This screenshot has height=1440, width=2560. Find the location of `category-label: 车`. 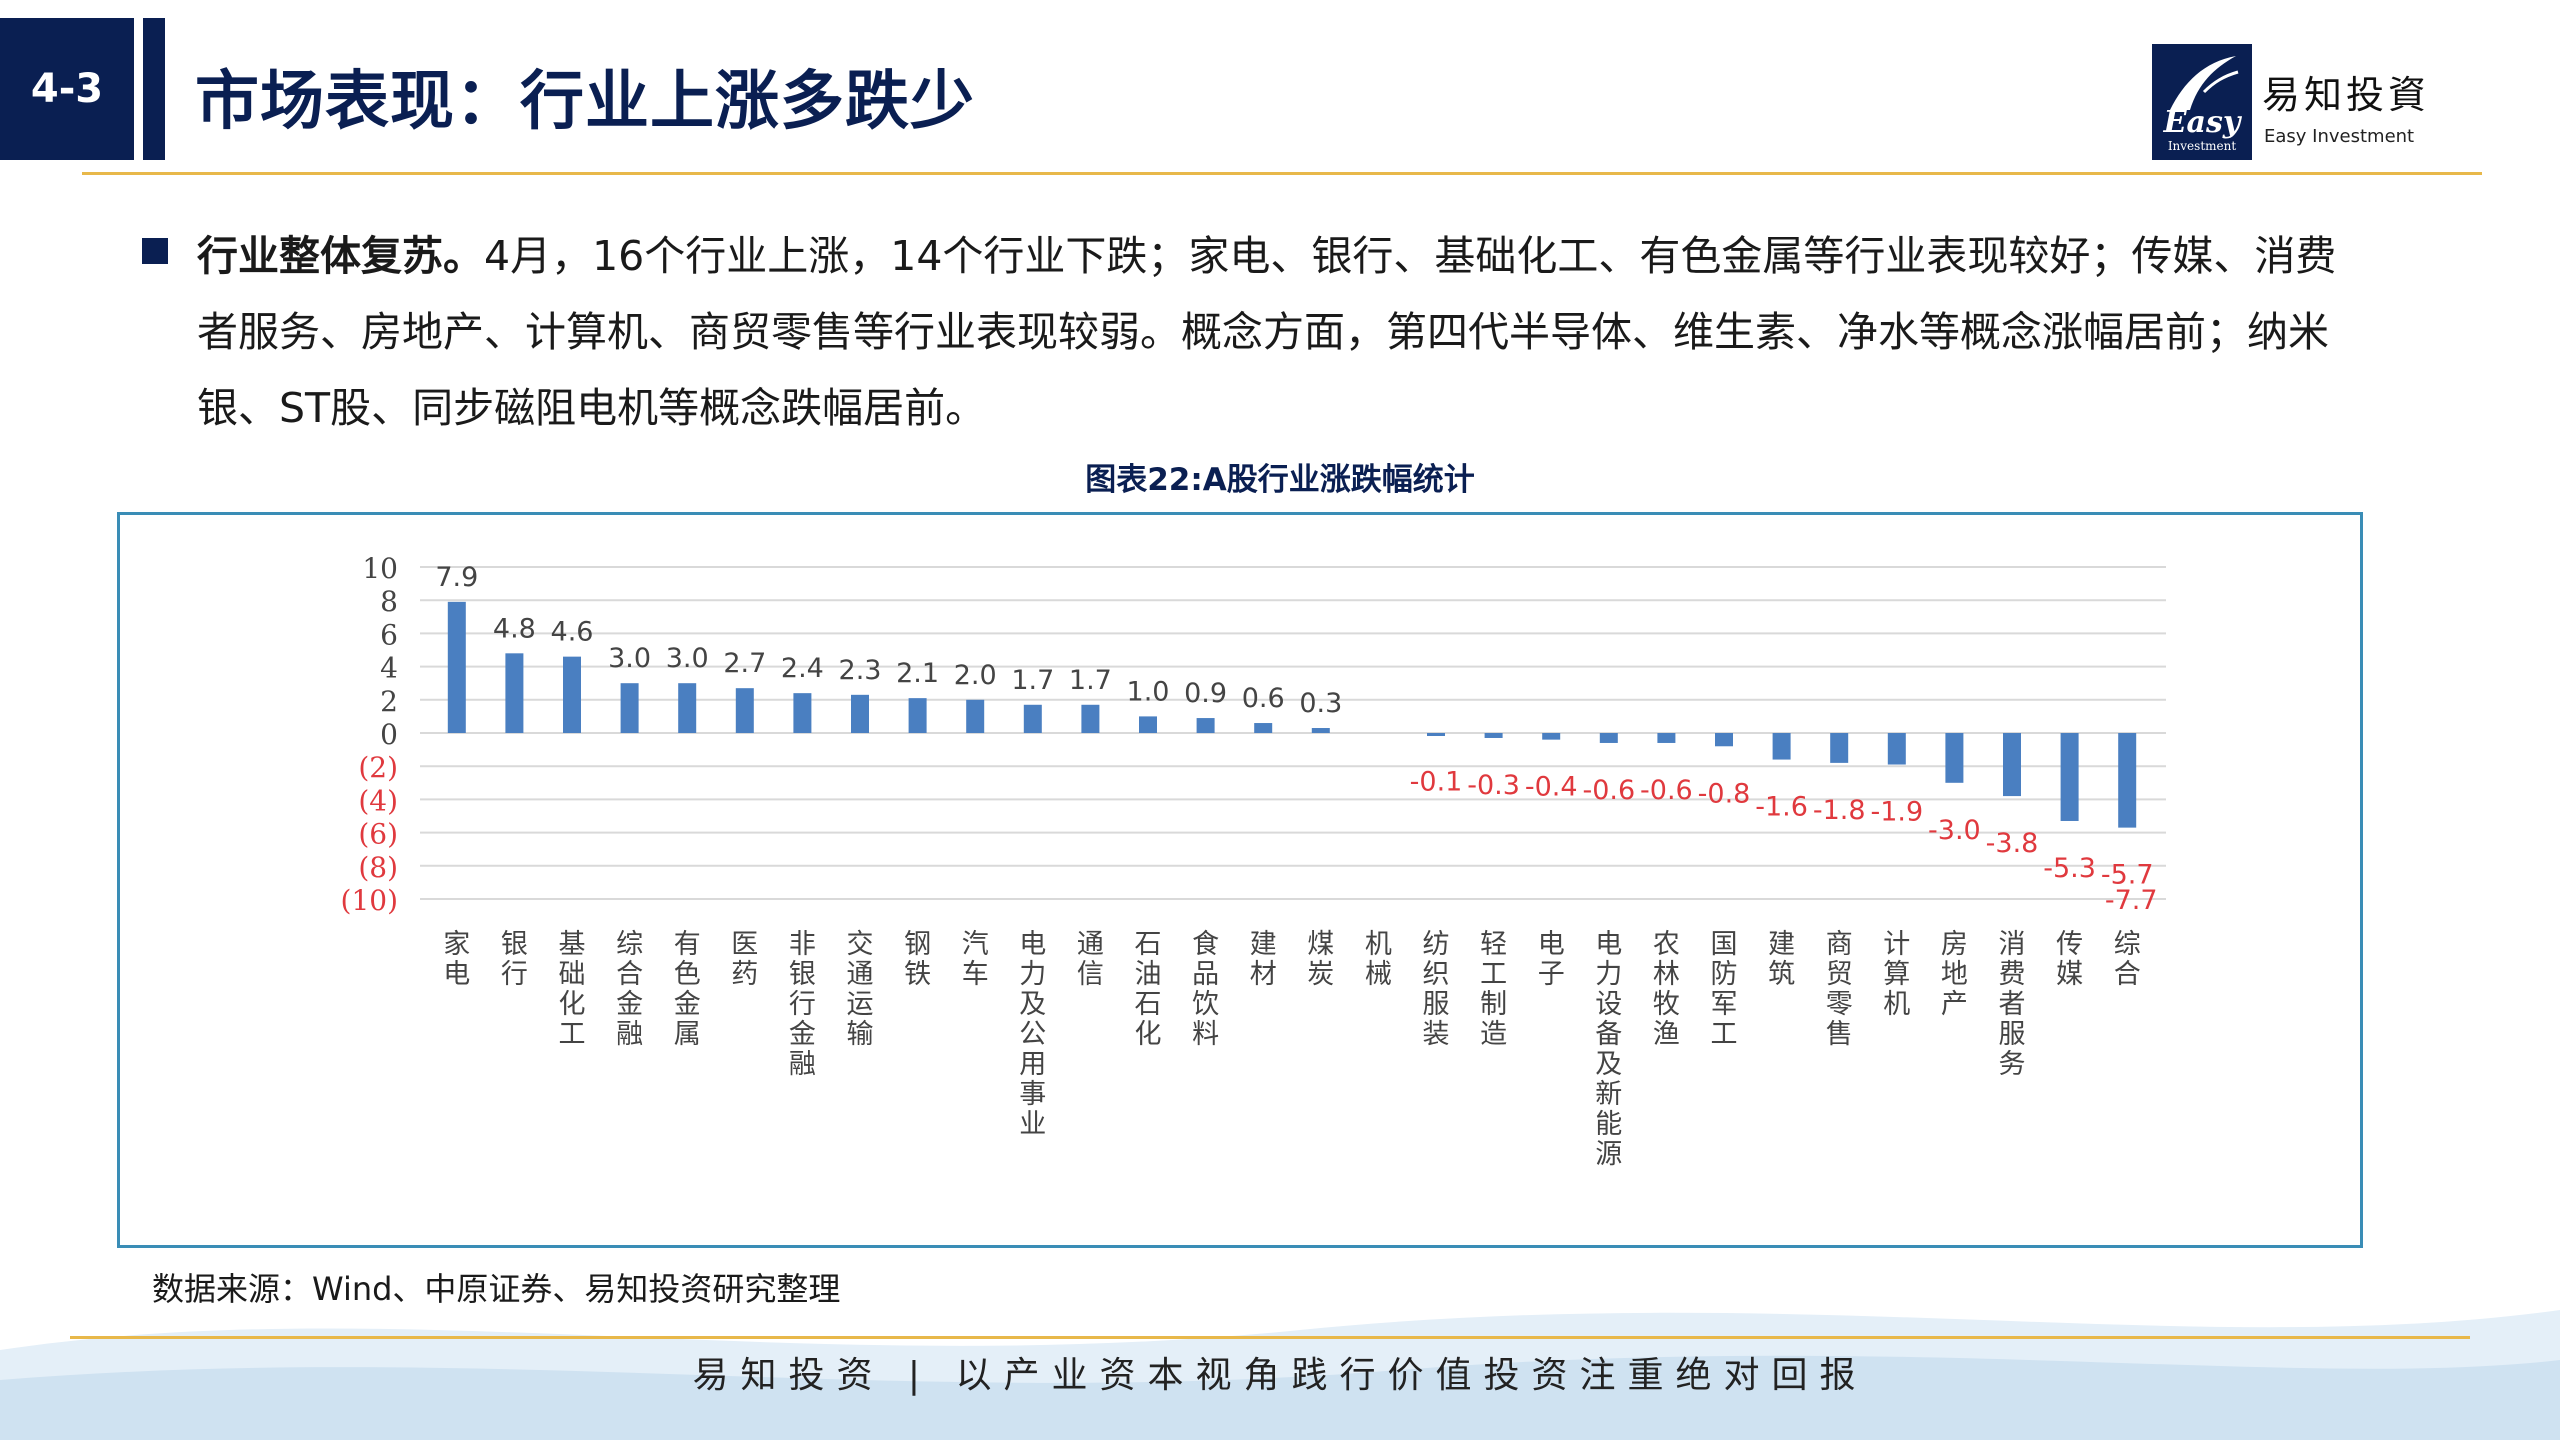

category-label: 车 is located at coordinates (975, 974).